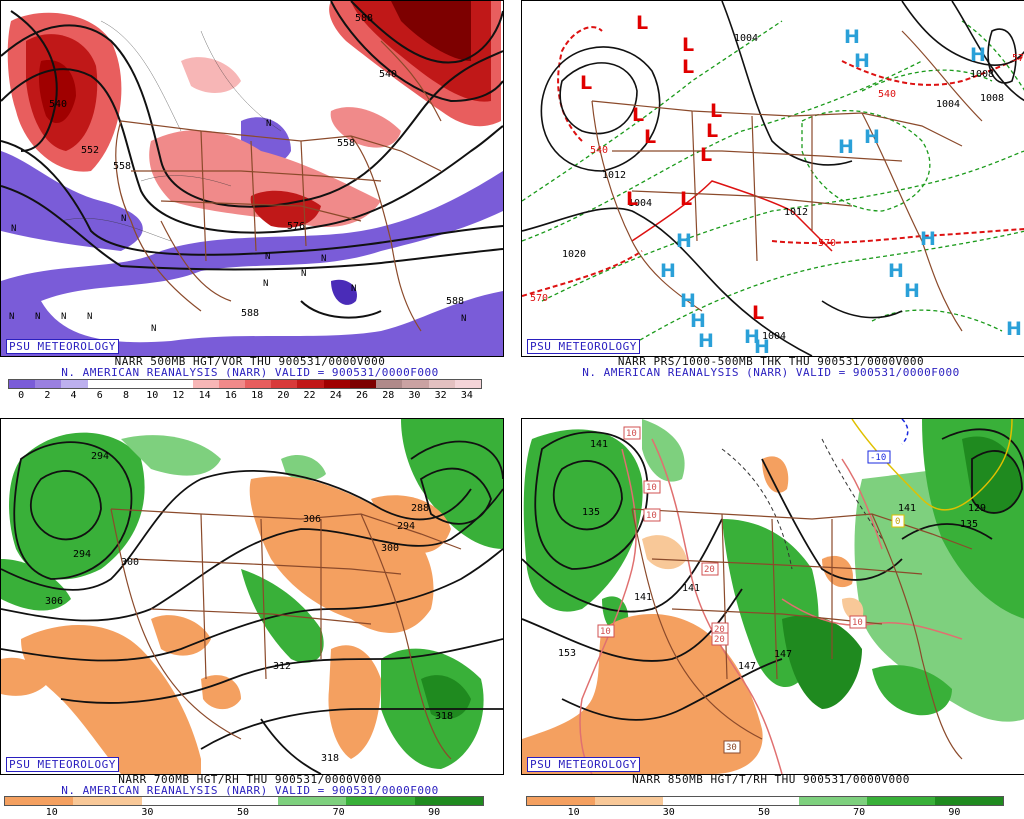 Image resolution: width=1024 pixels, height=819 pixels. Describe the element at coordinates (841, 191) in the screenshot. I see `high-pressure-symbols: H H H H H H H H H H H H H H H H` at that location.